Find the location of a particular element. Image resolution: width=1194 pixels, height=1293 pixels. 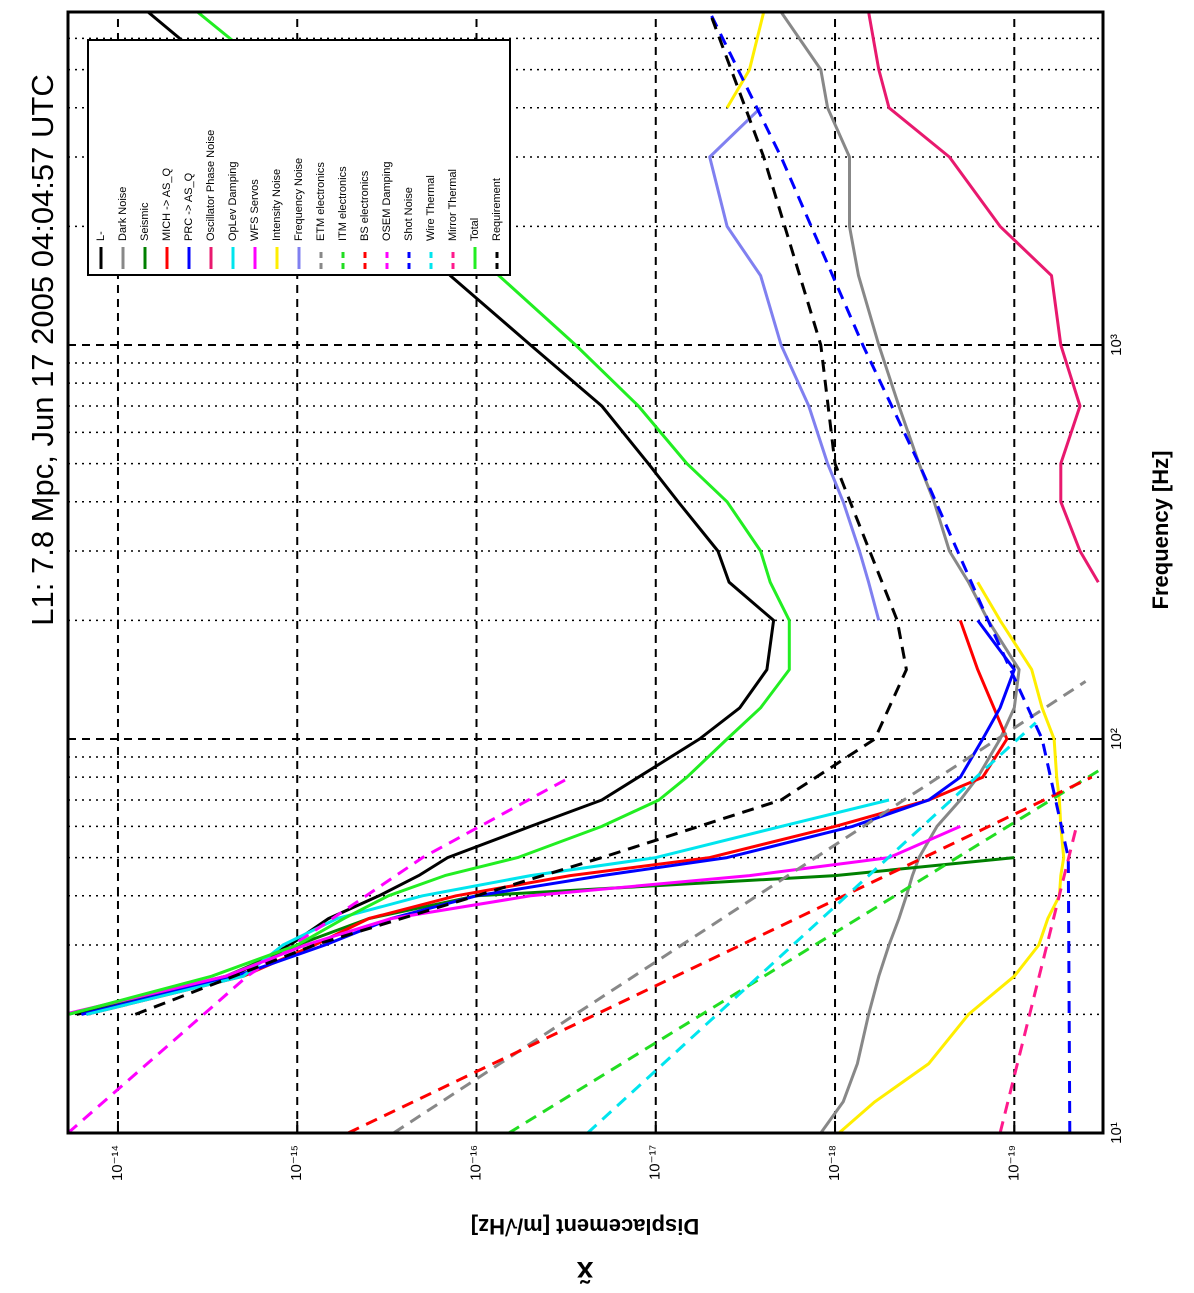

x-tick-label: 10² is located at coordinates (1116, 739).